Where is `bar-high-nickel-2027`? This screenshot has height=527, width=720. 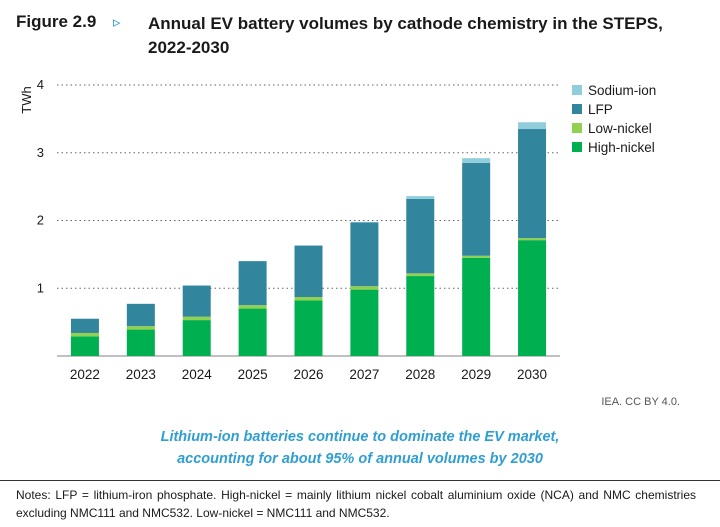 bar-high-nickel-2027 is located at coordinates (364, 322).